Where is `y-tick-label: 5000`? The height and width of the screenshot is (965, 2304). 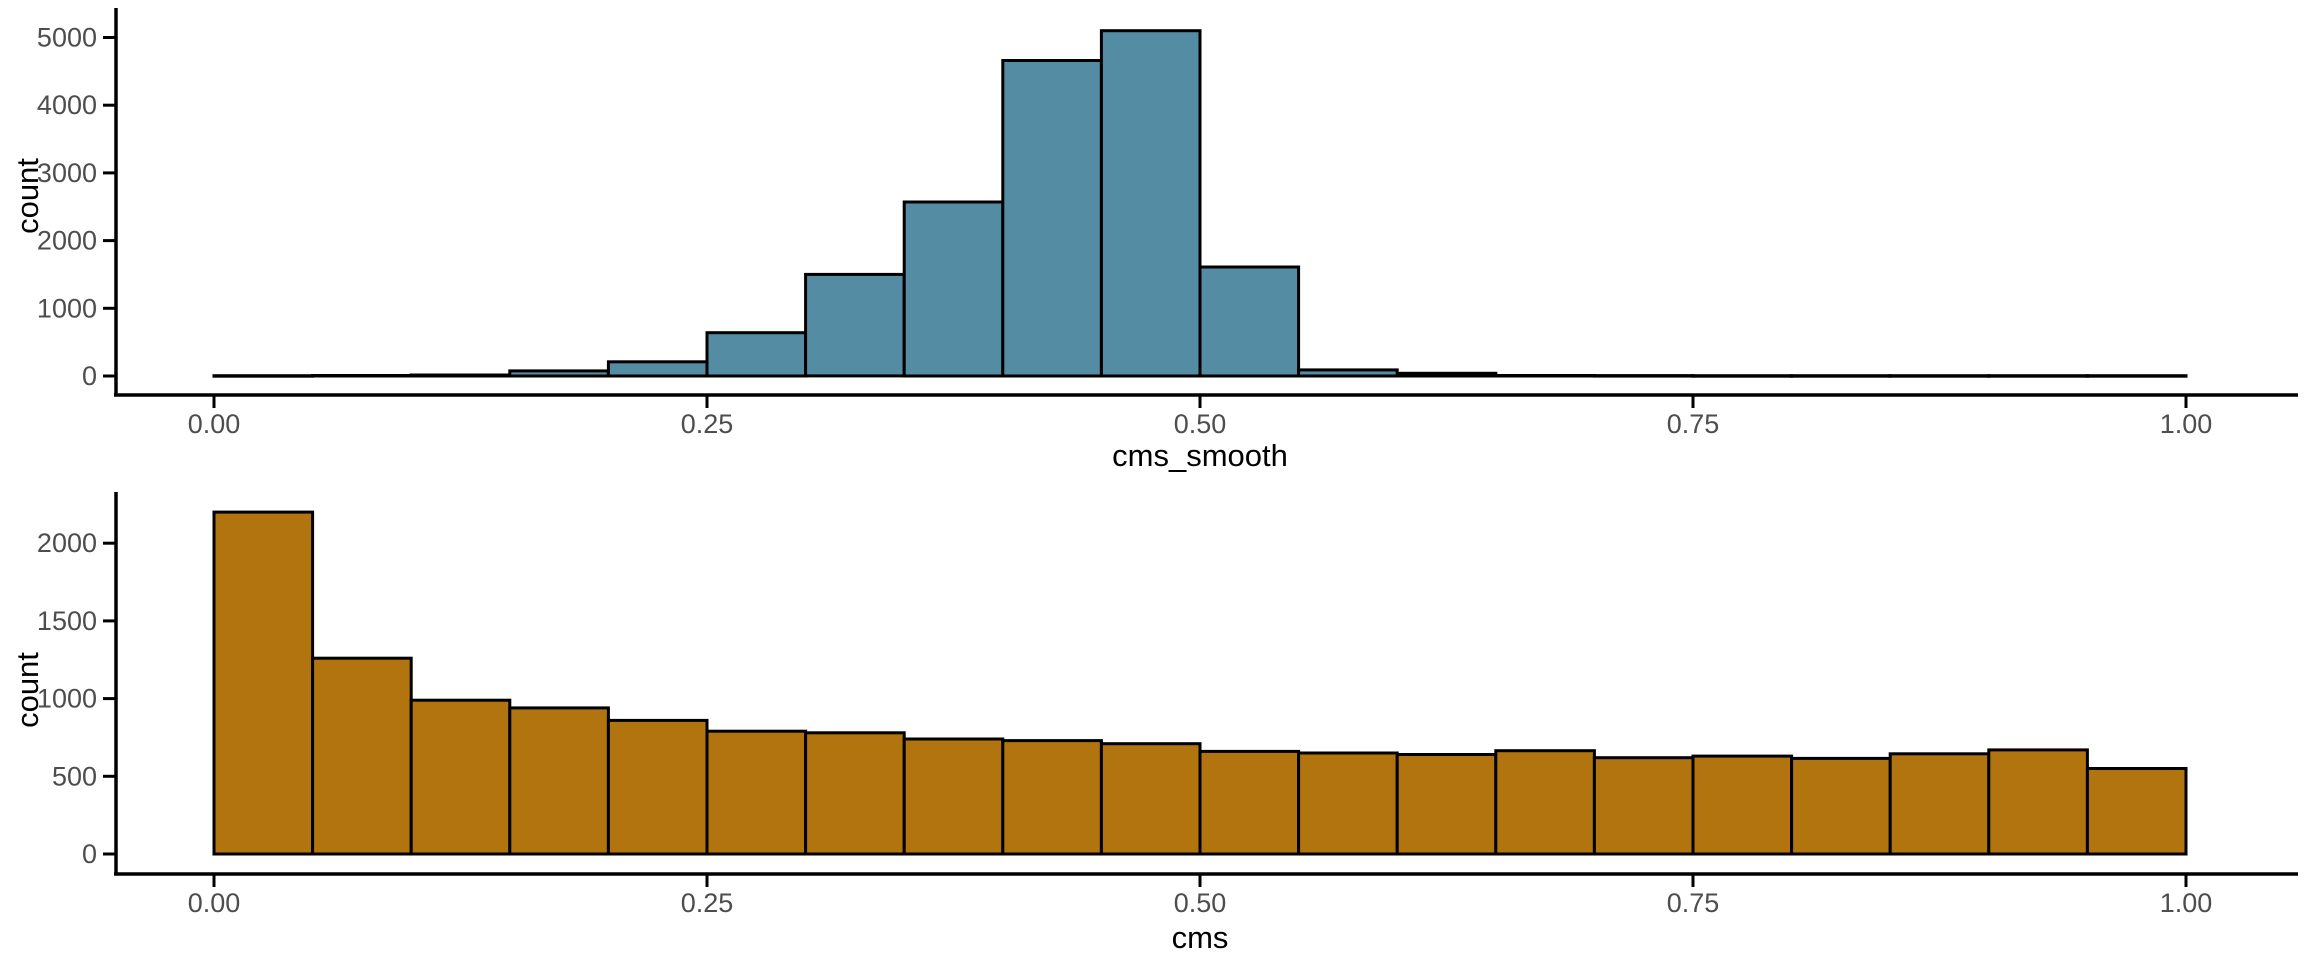
y-tick-label: 5000 is located at coordinates (67, 38).